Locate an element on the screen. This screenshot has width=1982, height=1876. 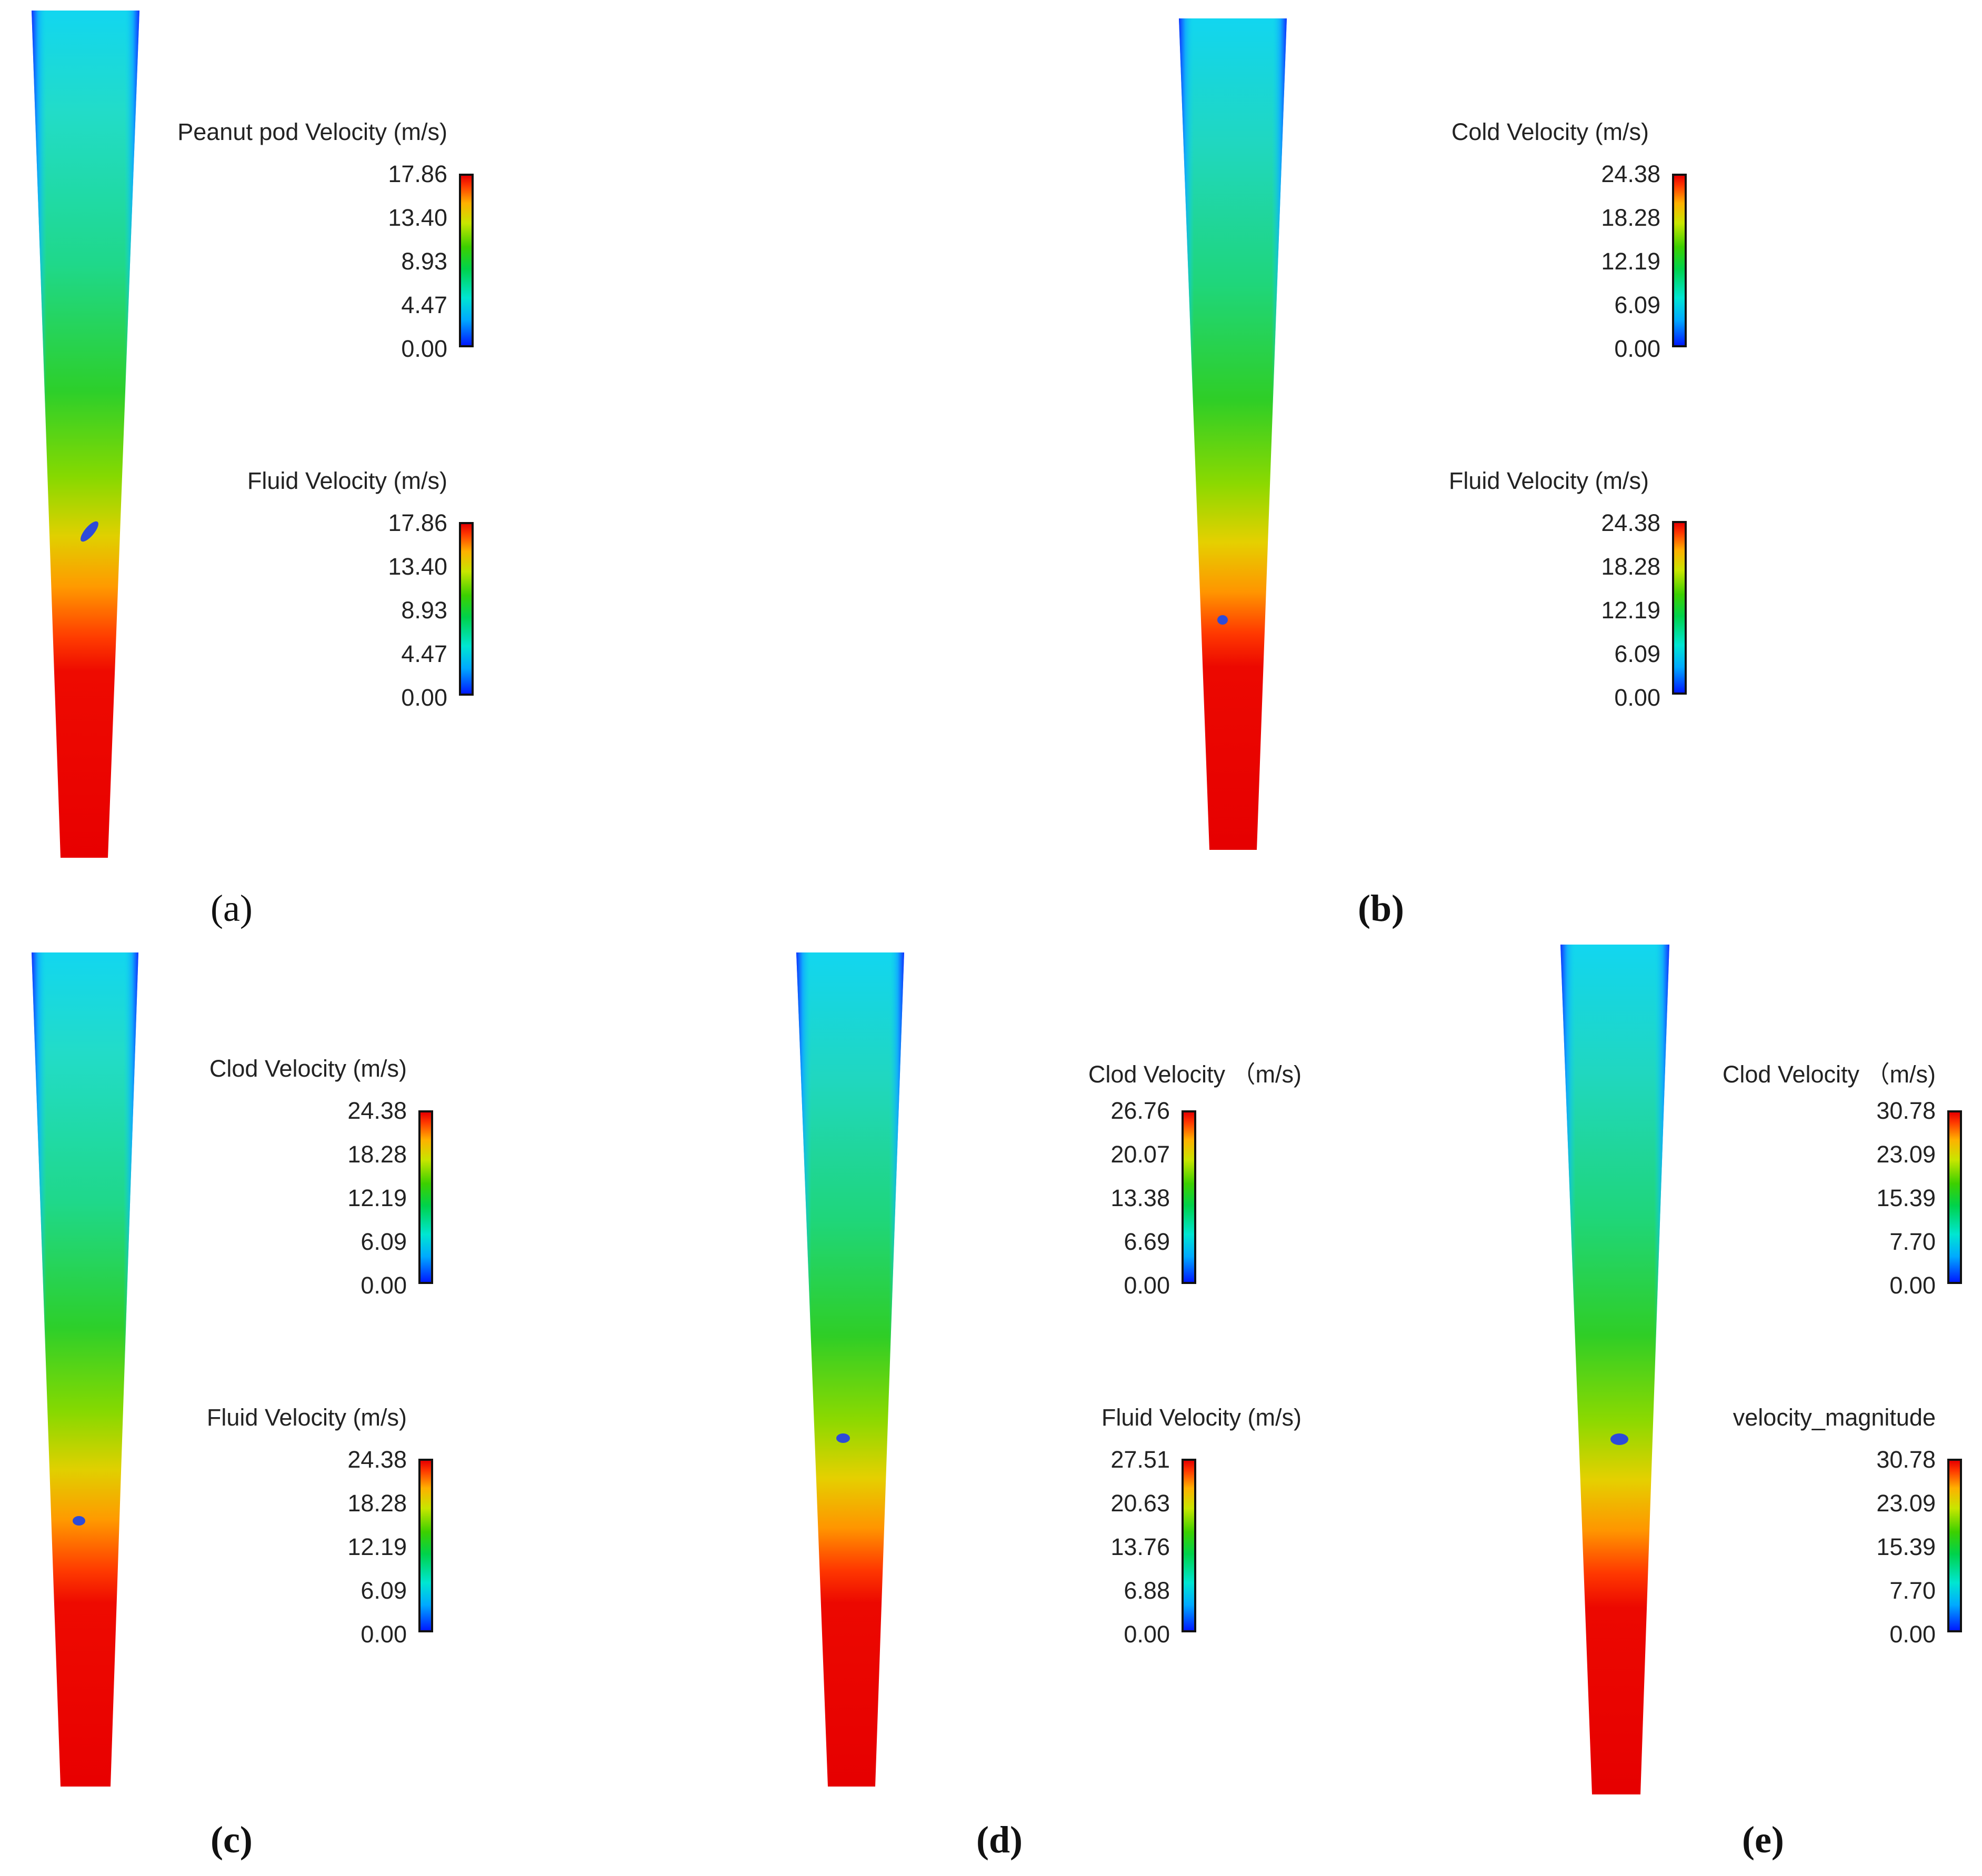
legend-title-particle: Cold Velocity (m/s) is located at coordinates (1550, 131).